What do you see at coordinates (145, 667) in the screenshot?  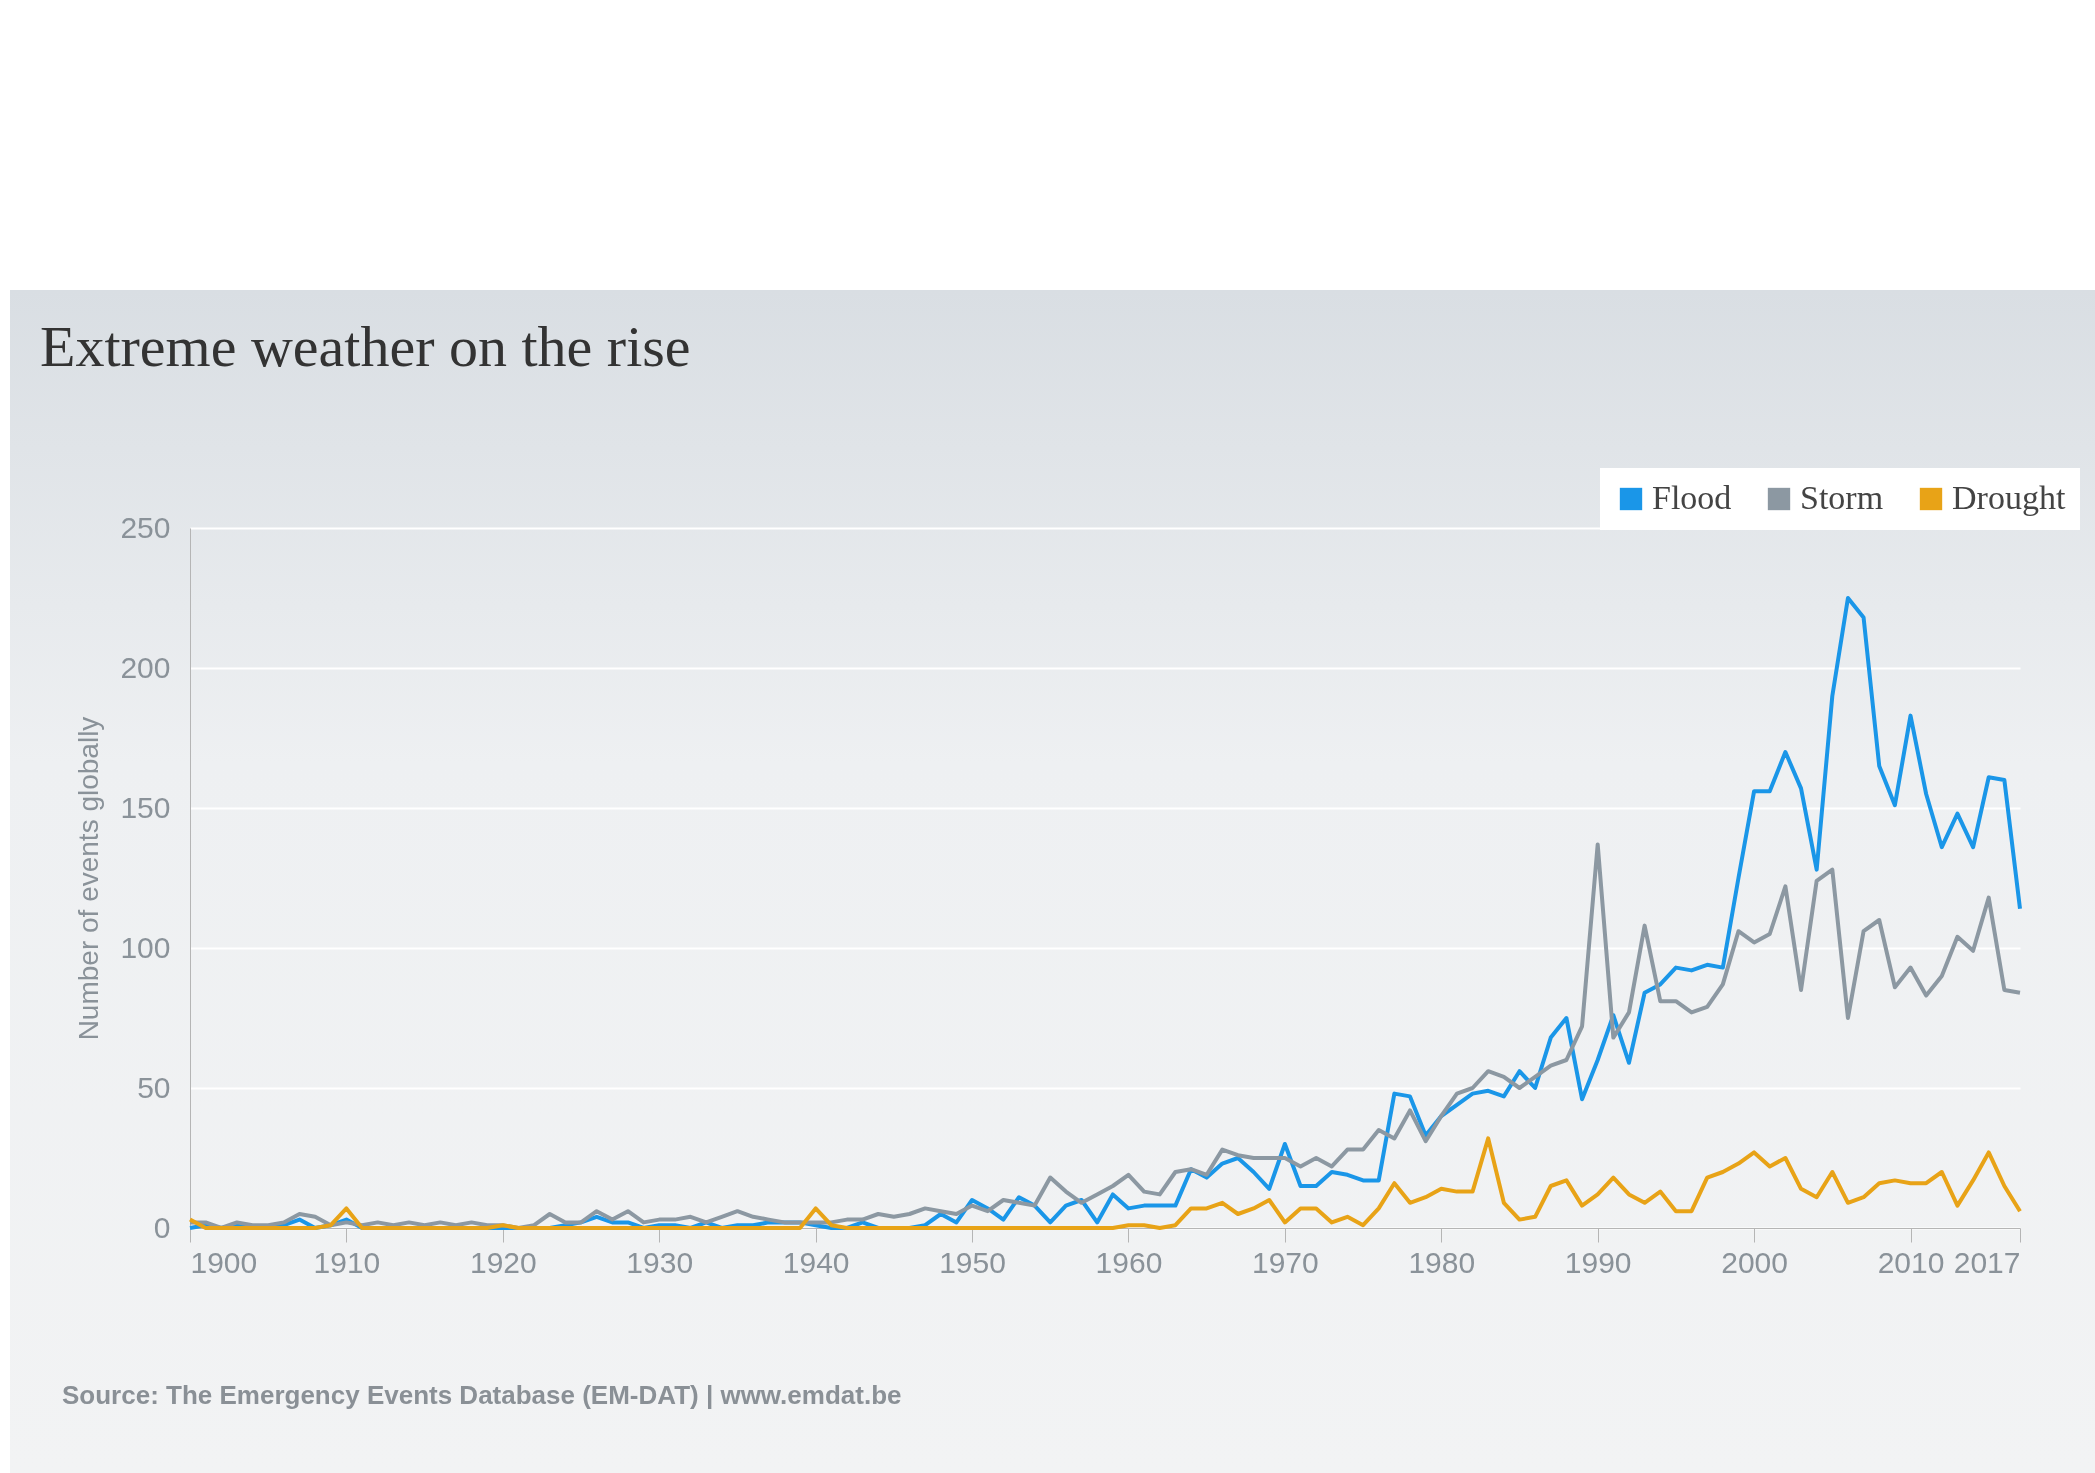 I see `y-tick-label: 200` at bounding box center [145, 667].